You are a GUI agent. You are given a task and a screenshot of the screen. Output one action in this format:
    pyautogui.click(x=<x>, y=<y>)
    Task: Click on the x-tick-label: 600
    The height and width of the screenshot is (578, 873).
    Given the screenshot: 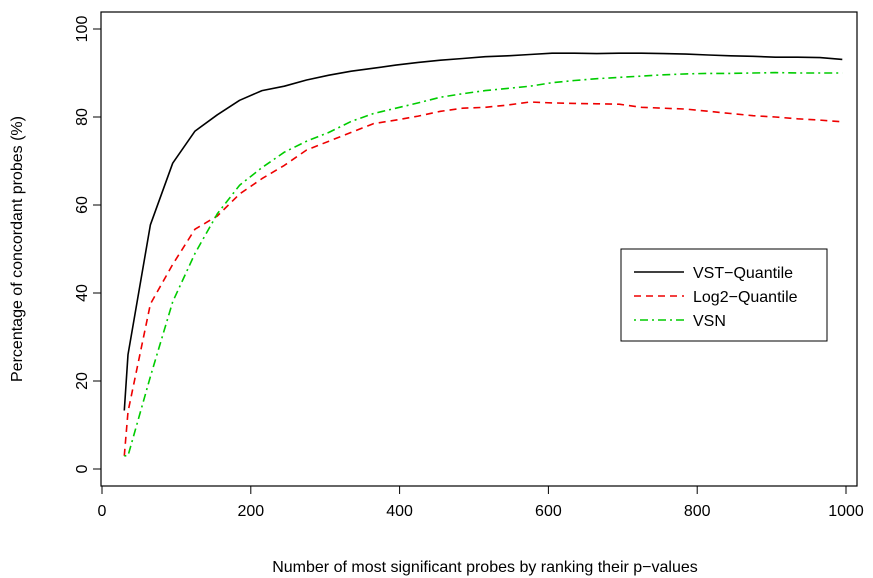 What is the action you would take?
    pyautogui.click(x=548, y=511)
    